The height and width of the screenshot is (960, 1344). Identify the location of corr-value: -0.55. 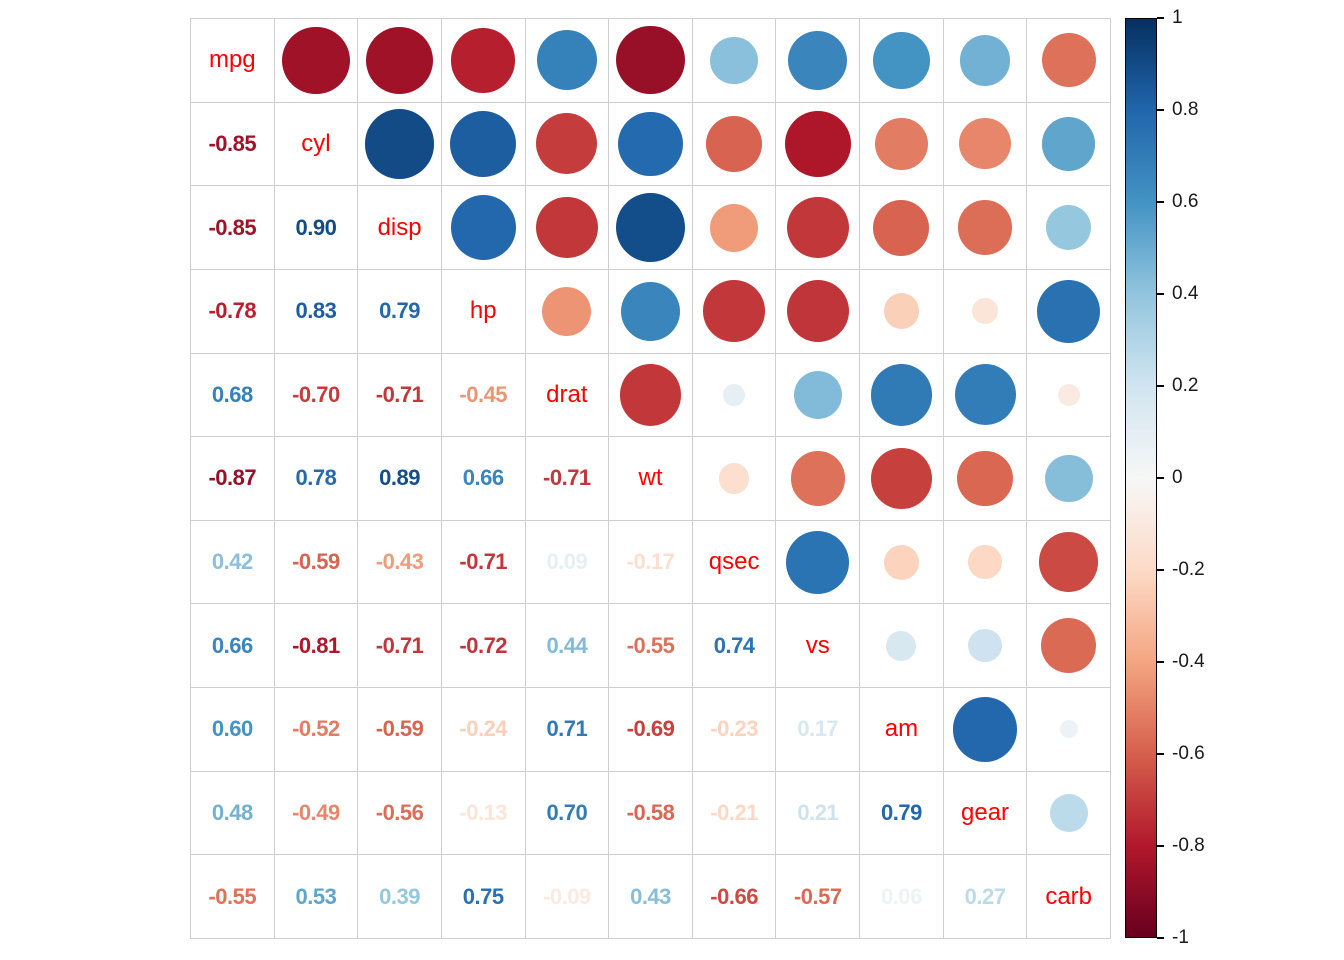
(650, 645).